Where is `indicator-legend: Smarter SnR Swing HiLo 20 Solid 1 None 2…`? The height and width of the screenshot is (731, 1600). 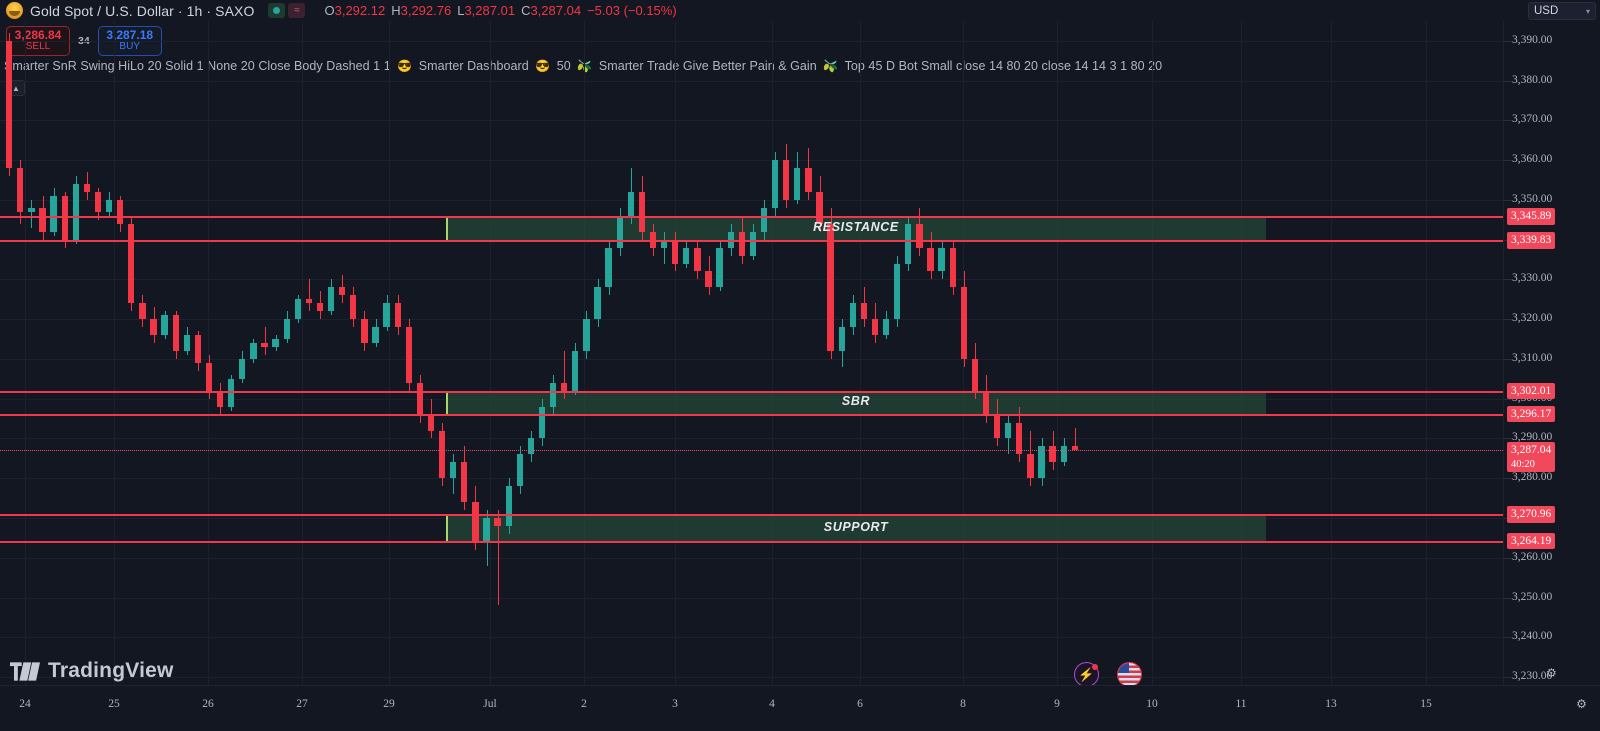 indicator-legend: Smarter SnR Swing HiLo 20 Solid 1 None 2… is located at coordinates (583, 66).